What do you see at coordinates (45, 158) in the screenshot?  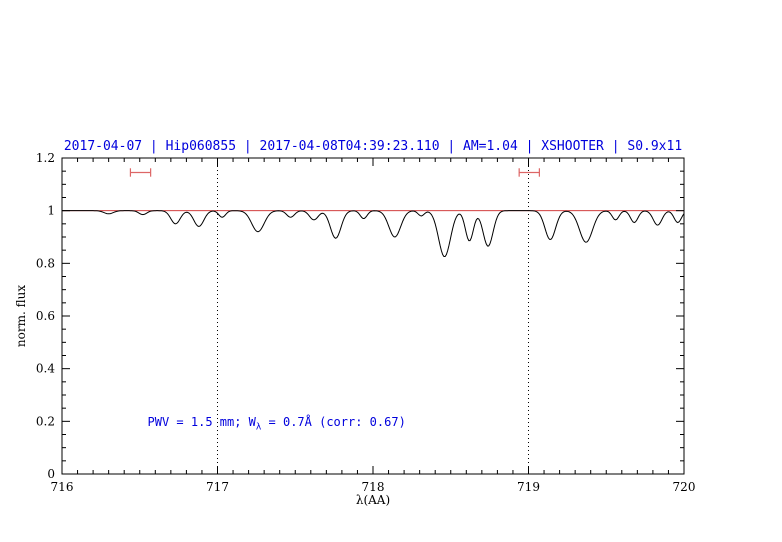 I see `y-tick-label: 1.2` at bounding box center [45, 158].